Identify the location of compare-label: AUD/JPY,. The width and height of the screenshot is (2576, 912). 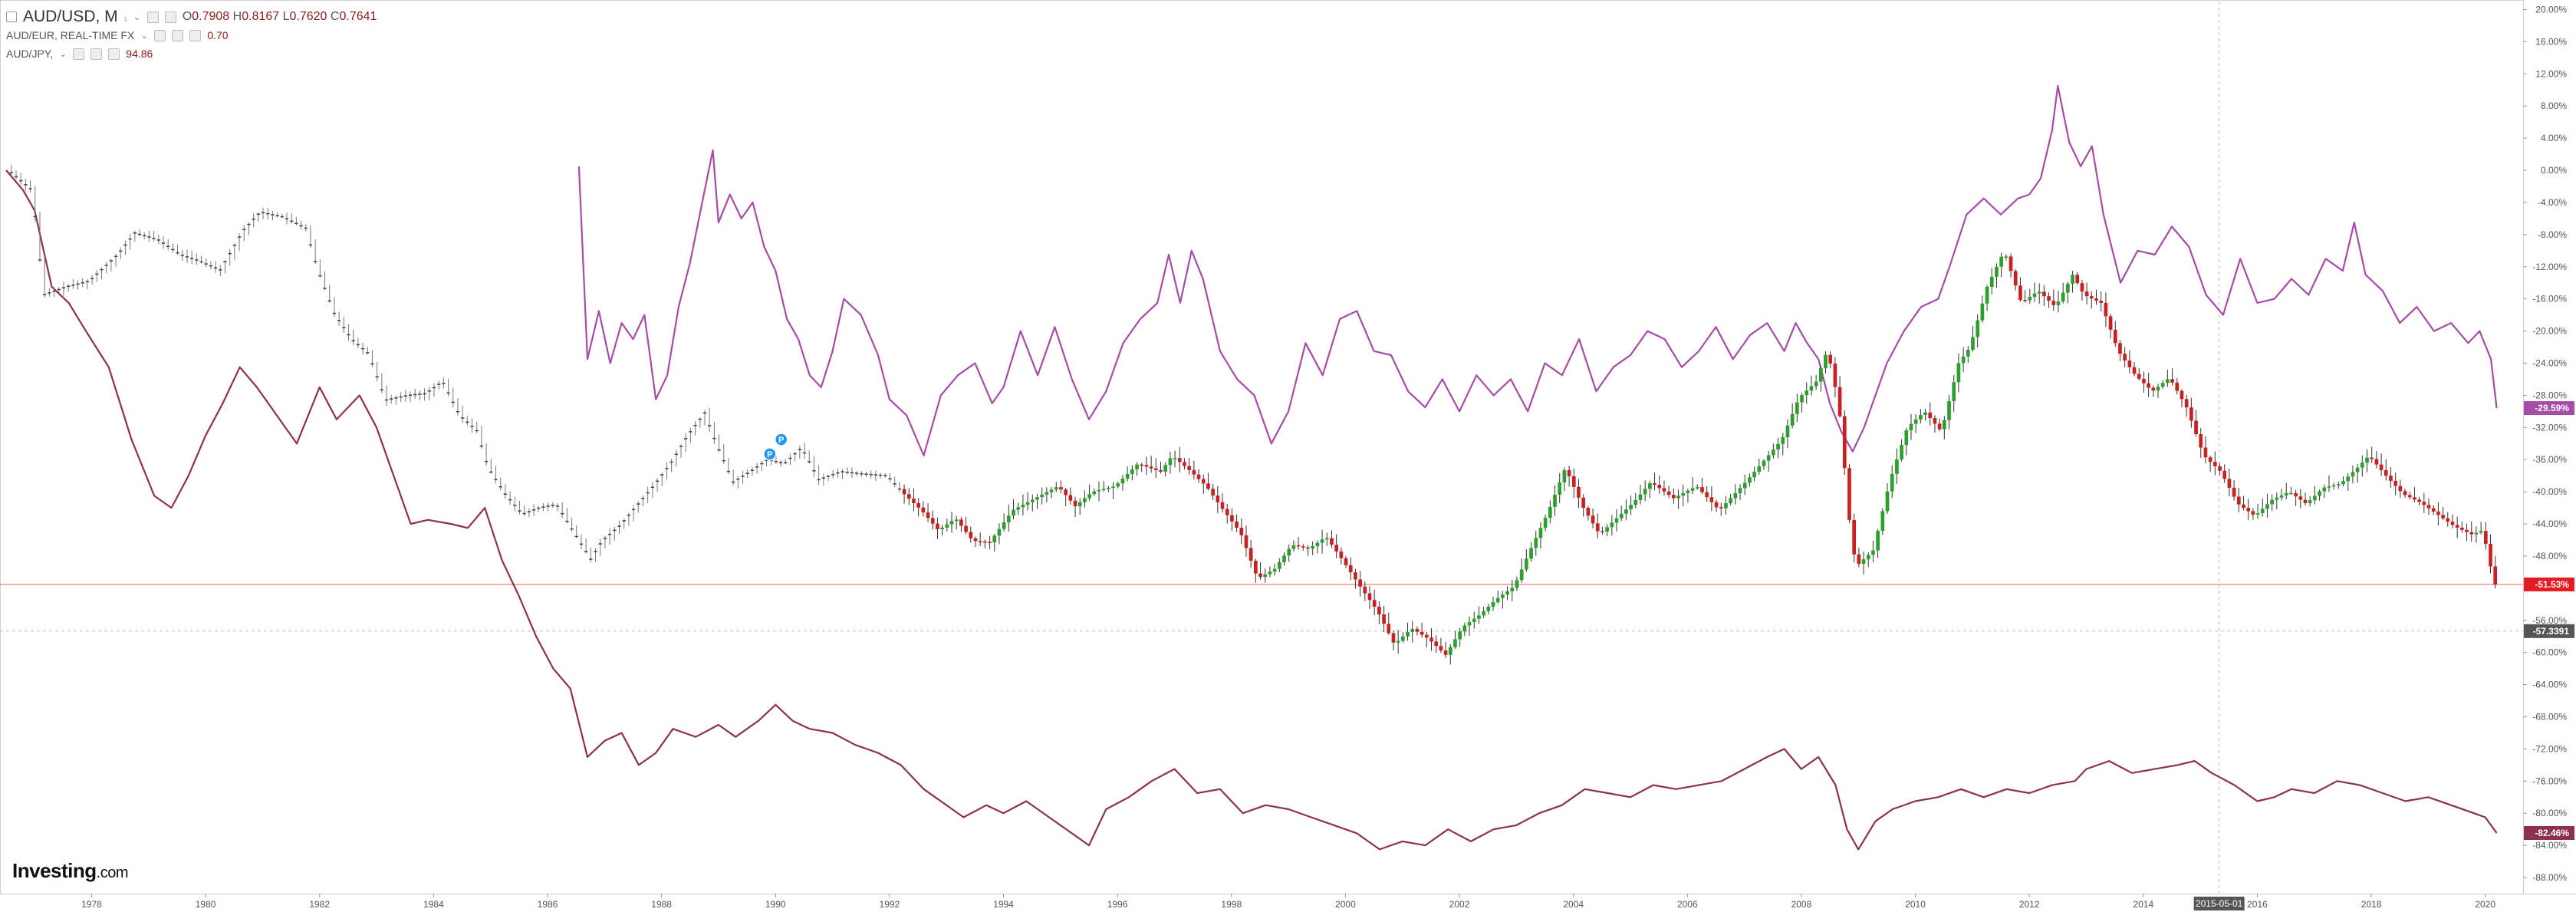
(30, 54).